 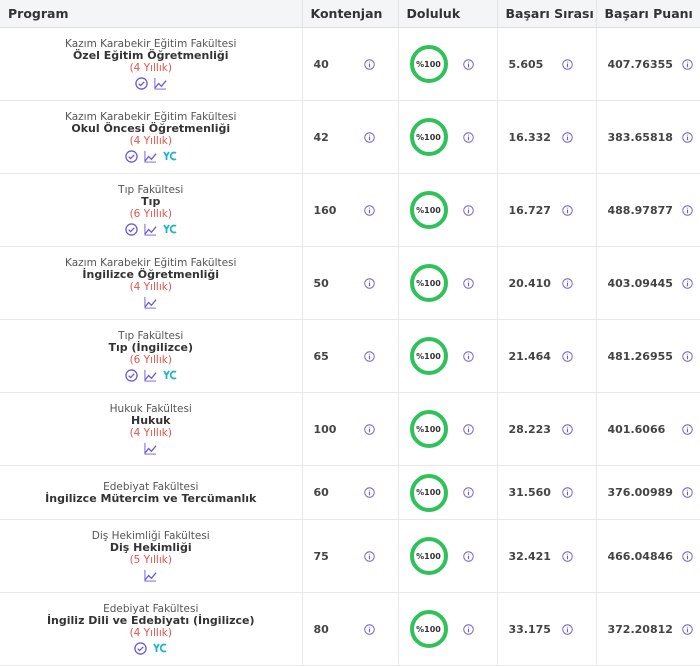 What do you see at coordinates (529, 492) in the screenshot?
I see `rank: 31.560` at bounding box center [529, 492].